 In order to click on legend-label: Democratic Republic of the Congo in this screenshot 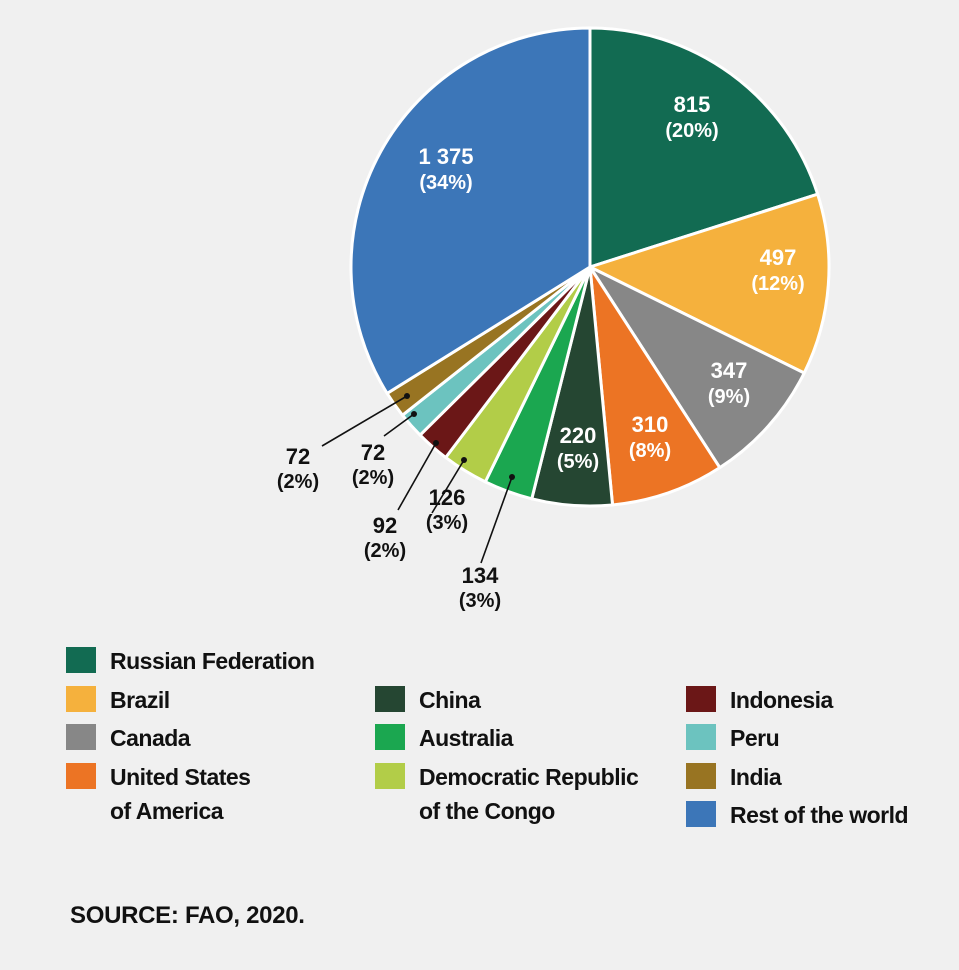, I will do `click(529, 793)`.